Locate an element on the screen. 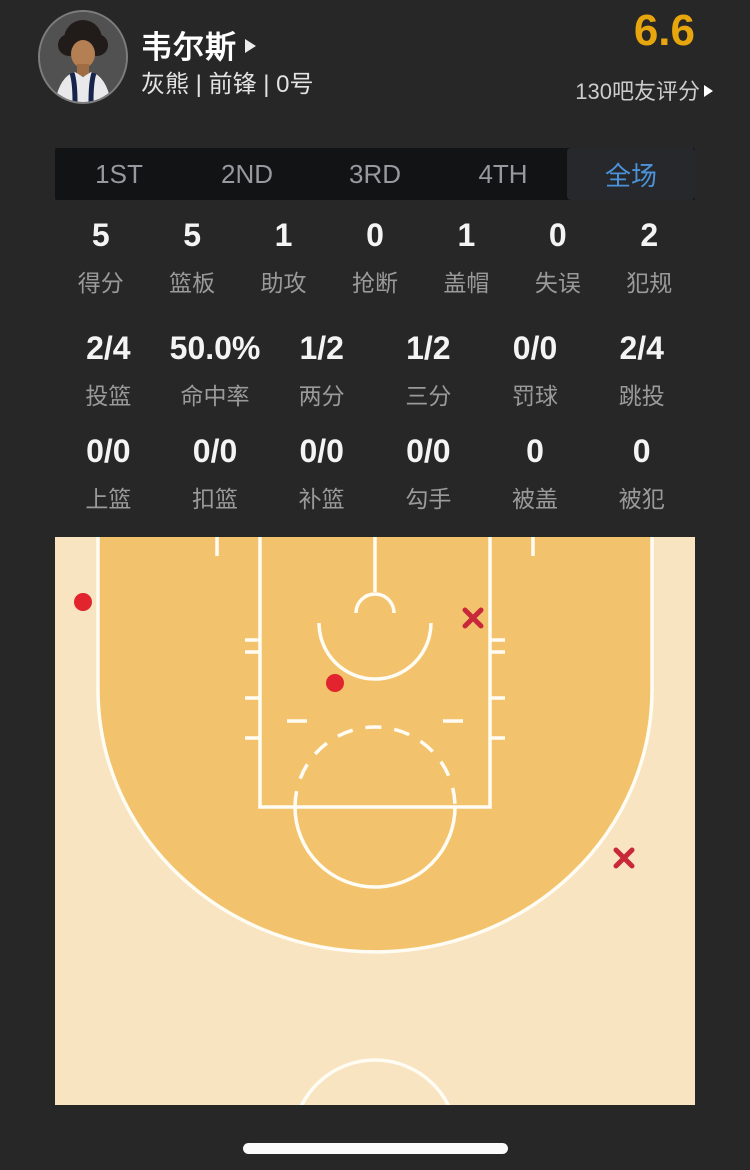 This screenshot has height=1170, width=750. stat-label: 投篮 is located at coordinates (108, 396).